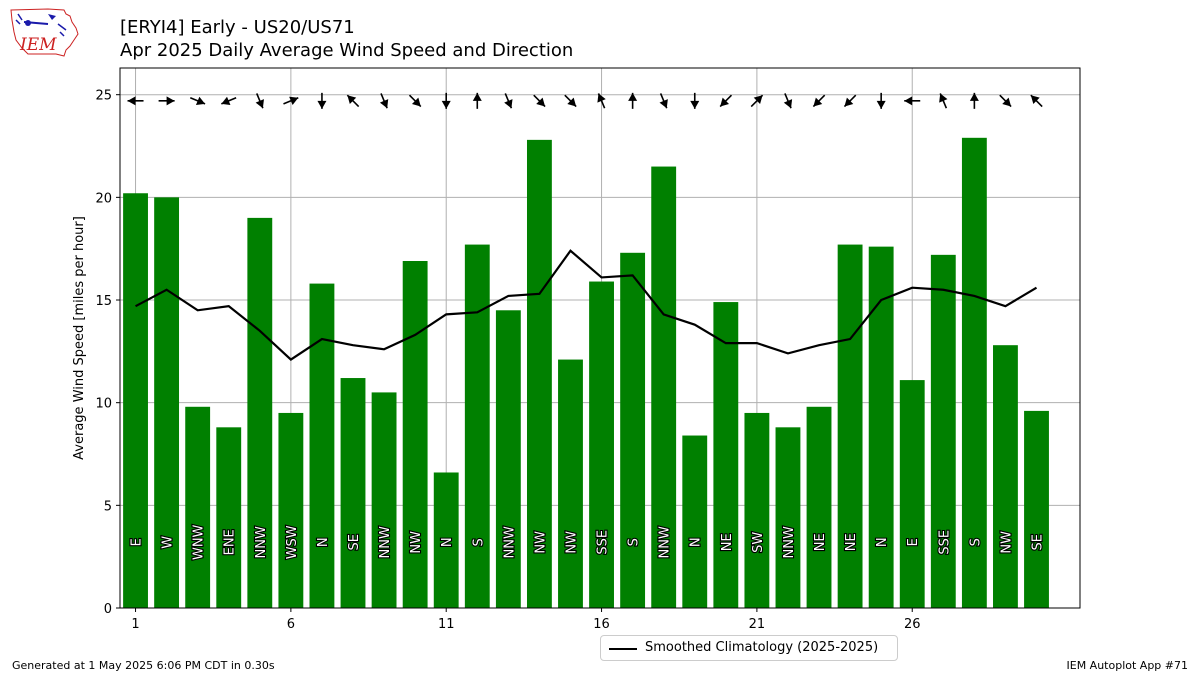 This screenshot has width=1200, height=675. Describe the element at coordinates (478, 542) in the screenshot. I see `direction-label-day-12: S` at that location.